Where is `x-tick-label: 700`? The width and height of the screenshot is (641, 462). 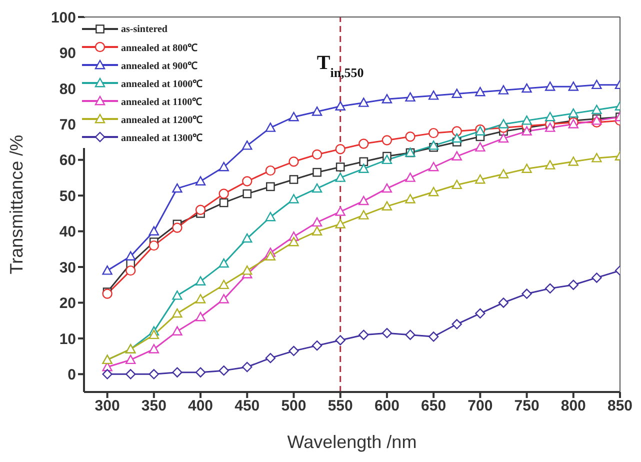 x-tick-label: 700 is located at coordinates (480, 406).